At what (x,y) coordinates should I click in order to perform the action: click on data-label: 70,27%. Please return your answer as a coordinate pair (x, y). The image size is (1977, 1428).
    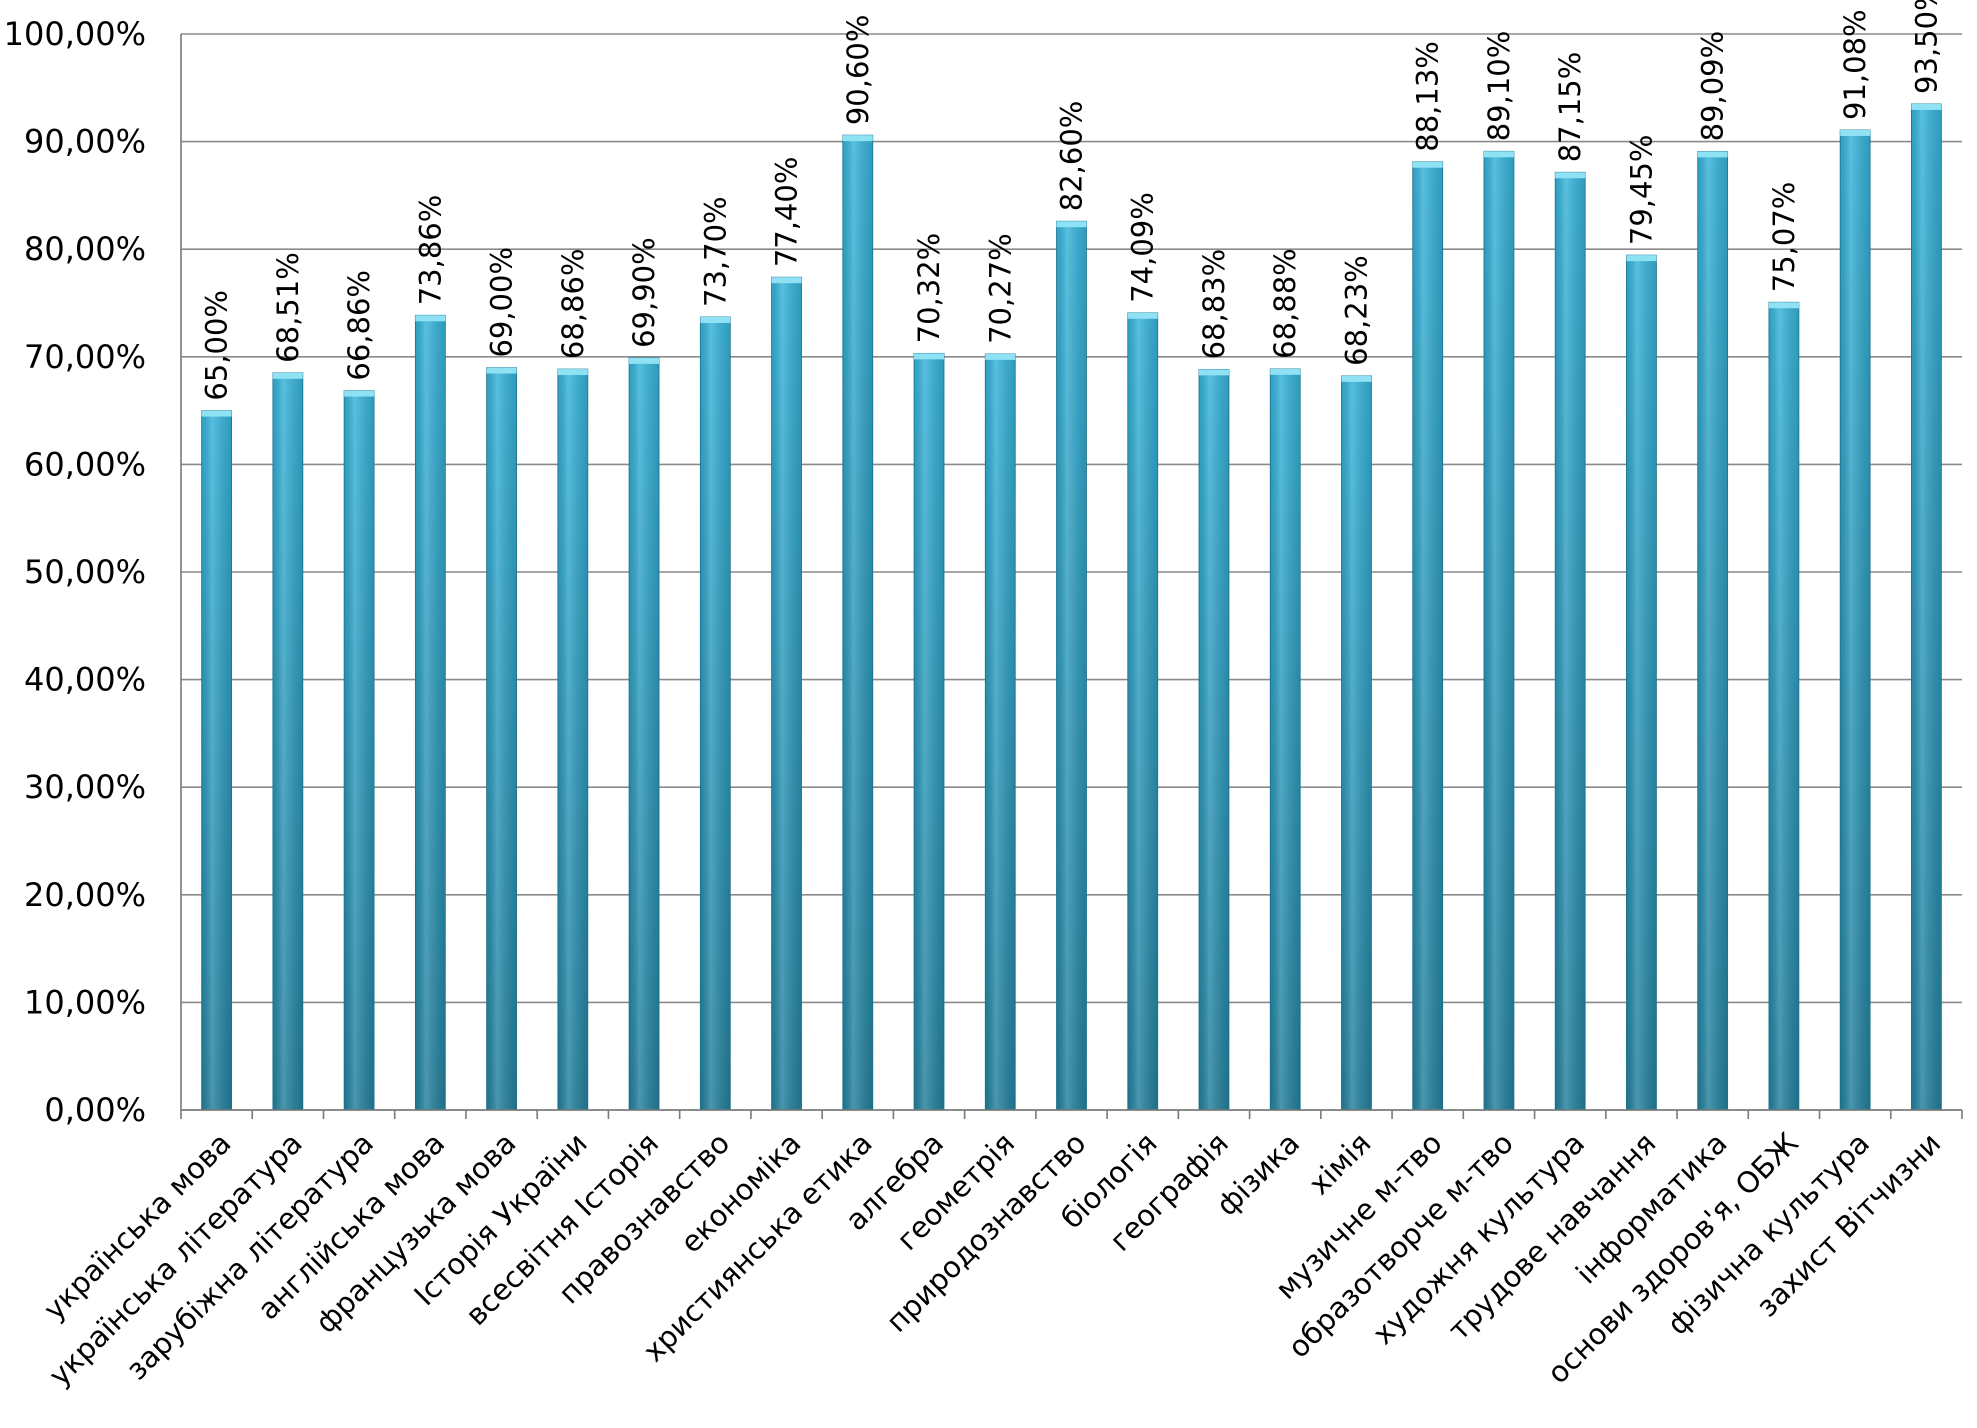
    Looking at the image, I should click on (1000, 288).